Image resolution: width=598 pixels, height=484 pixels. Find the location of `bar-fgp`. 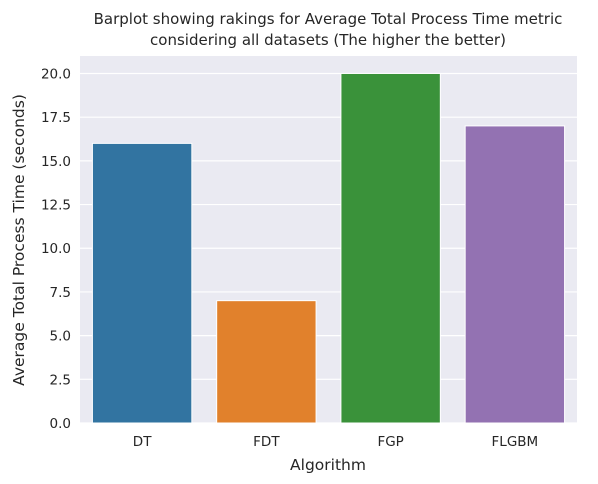

bar-fgp is located at coordinates (390, 248).